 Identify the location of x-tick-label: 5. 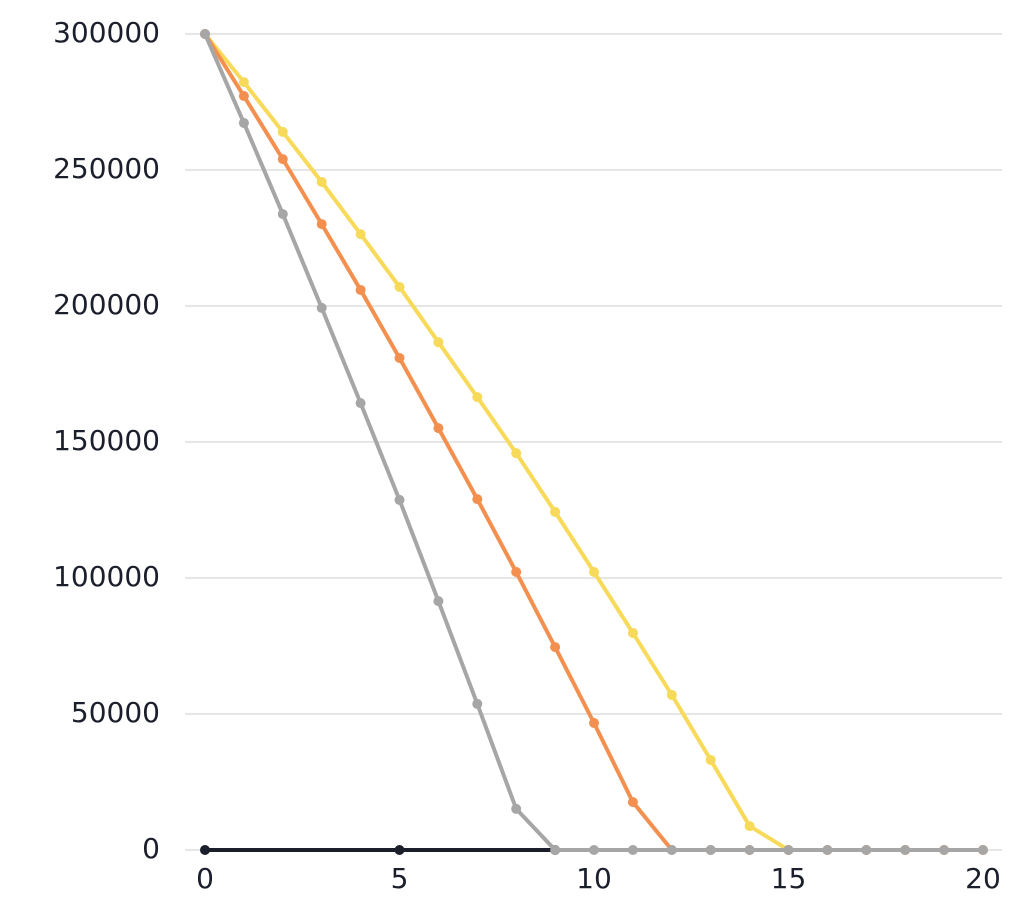
(400, 878).